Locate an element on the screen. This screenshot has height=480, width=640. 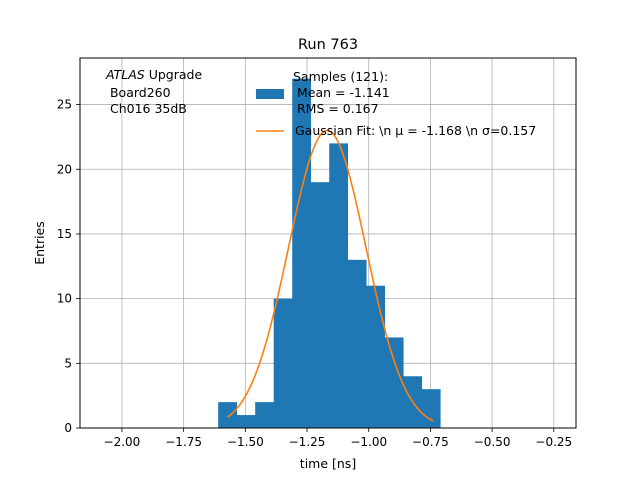
legend-hist-line-3: RMS = 0.167 is located at coordinates (336, 108).